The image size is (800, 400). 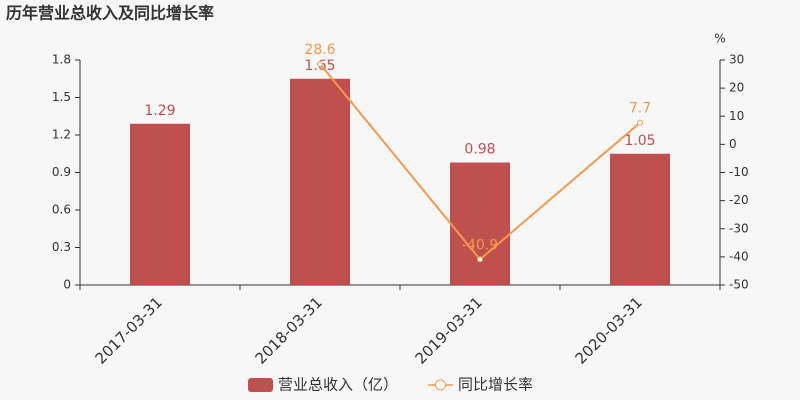 I want to click on y2-tick-label: 20, so click(x=736, y=88).